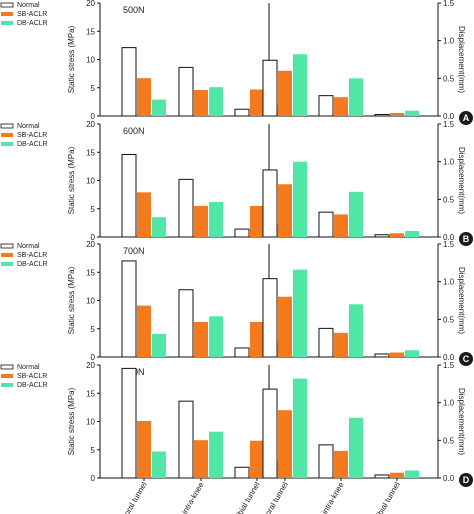 Image resolution: width=474 pixels, height=514 pixels. What do you see at coordinates (32, 264) in the screenshot?
I see `legend-label: DB-ACLR` at bounding box center [32, 264].